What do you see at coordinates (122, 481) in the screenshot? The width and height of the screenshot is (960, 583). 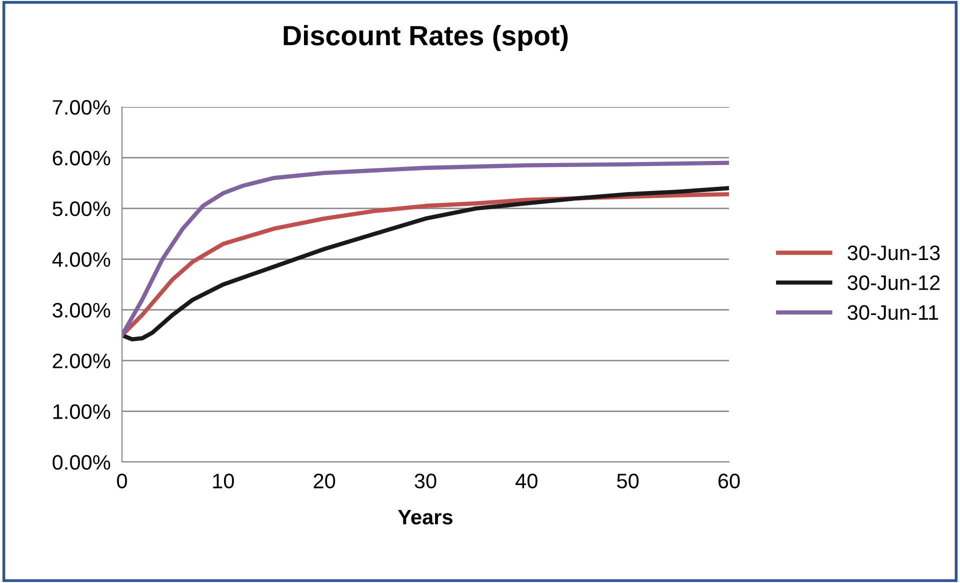 I see `x-tick-label: 0` at bounding box center [122, 481].